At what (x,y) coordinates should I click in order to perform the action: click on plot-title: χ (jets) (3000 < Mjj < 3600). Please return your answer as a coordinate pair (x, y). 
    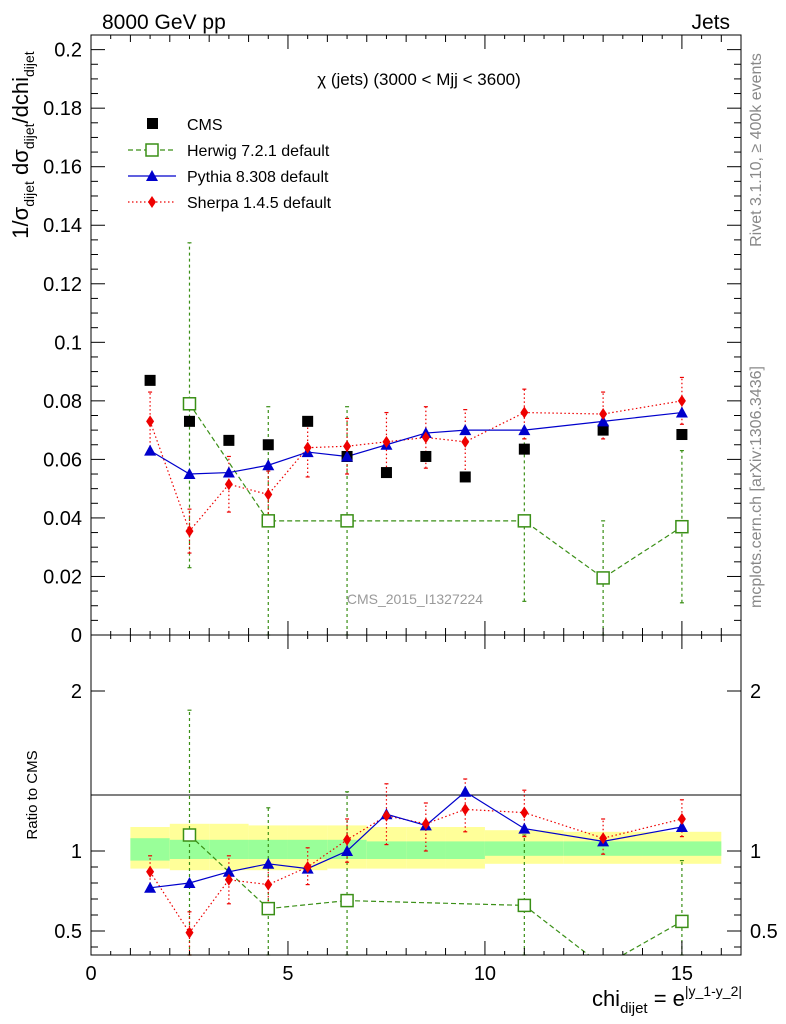
    Looking at the image, I should click on (419, 79).